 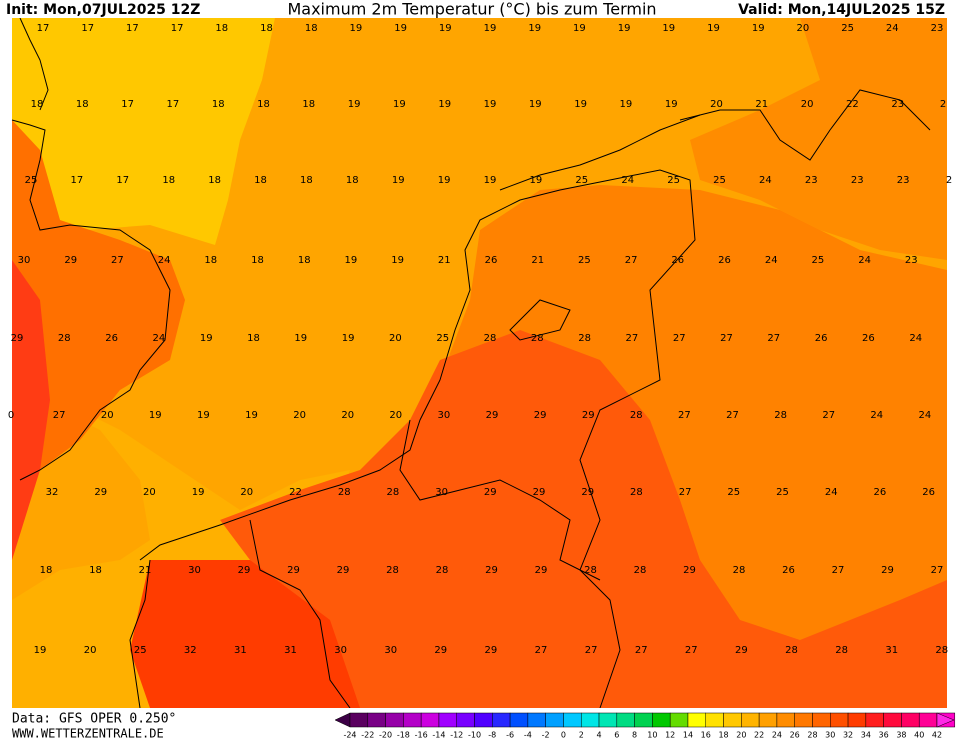 I want to click on colorbar-label: -8, so click(x=492, y=735).